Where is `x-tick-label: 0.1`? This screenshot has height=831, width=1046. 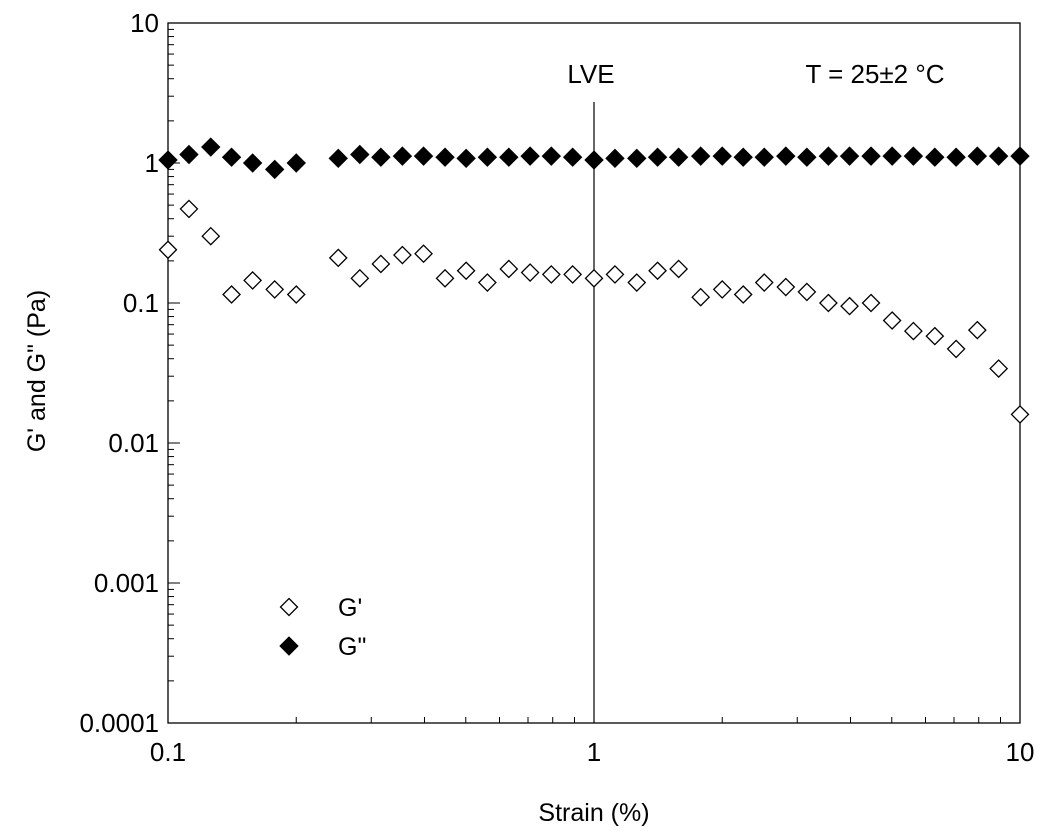
x-tick-label: 0.1 is located at coordinates (168, 752).